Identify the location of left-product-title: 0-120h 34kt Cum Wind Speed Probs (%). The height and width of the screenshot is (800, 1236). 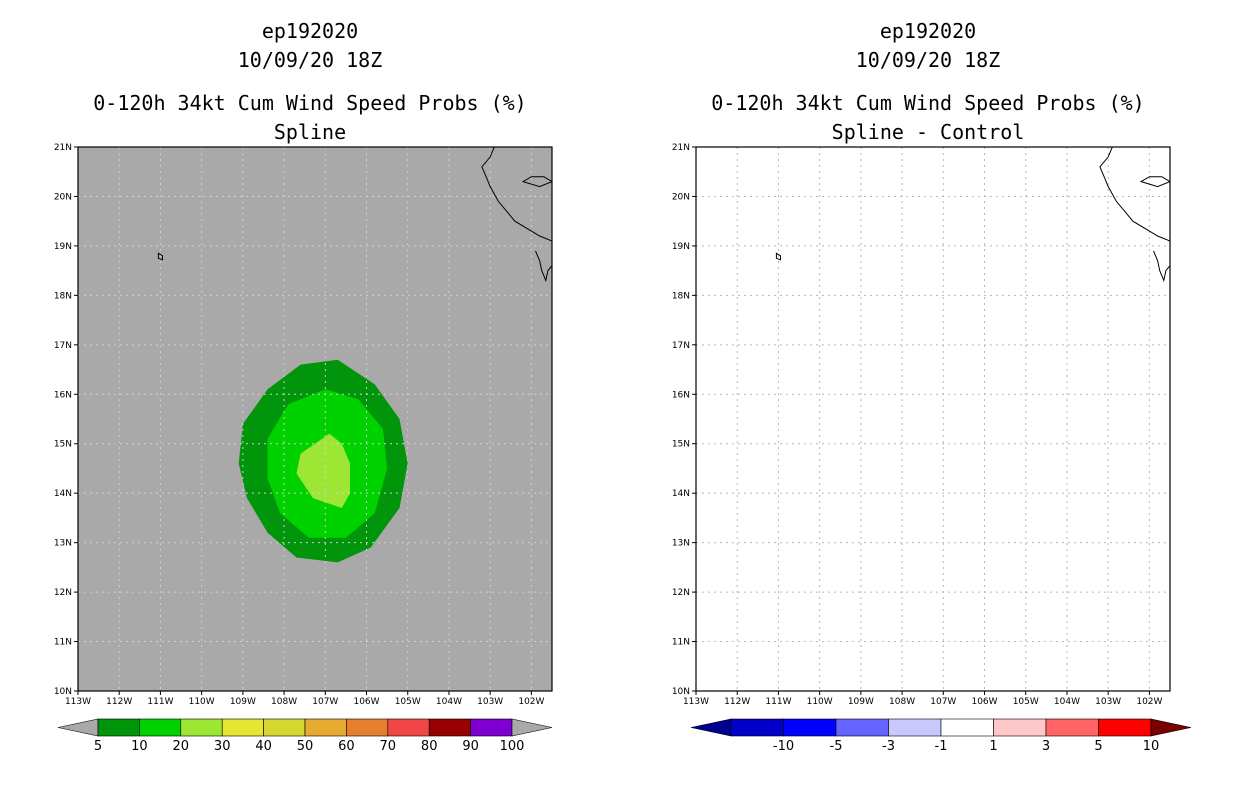
(310, 103).